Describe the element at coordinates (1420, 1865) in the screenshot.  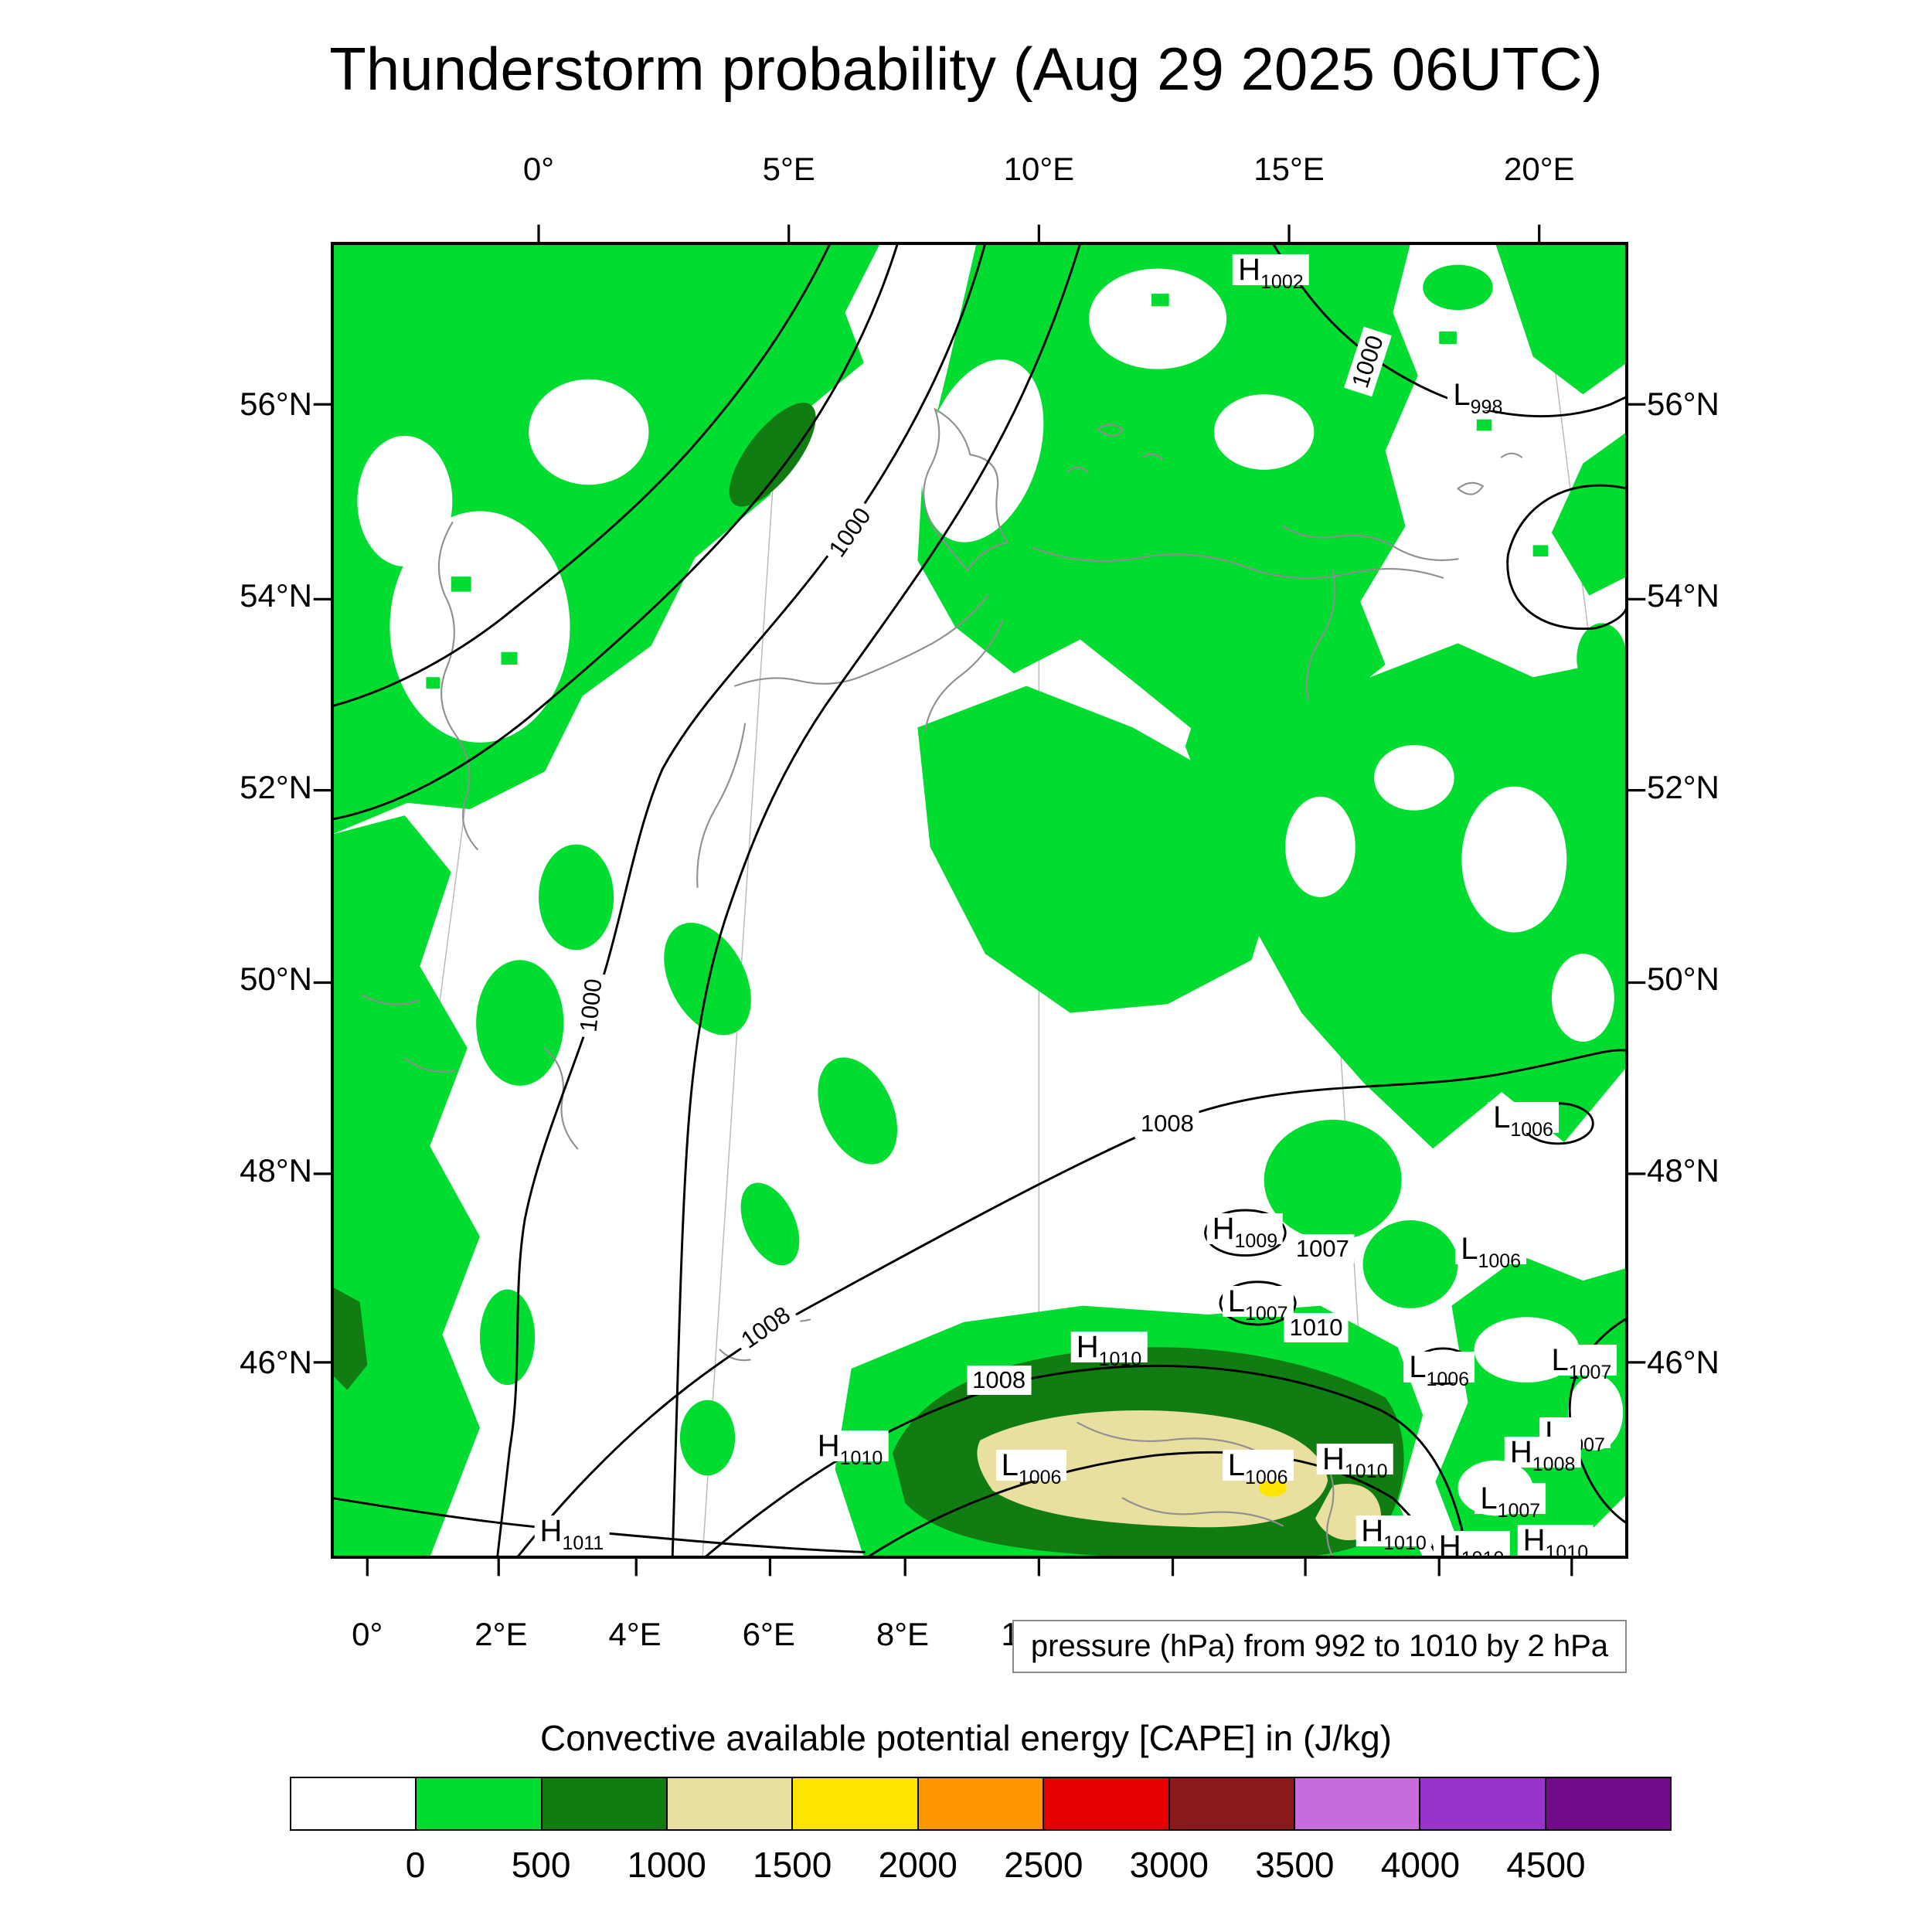
I see `tick-label: 4000` at that location.